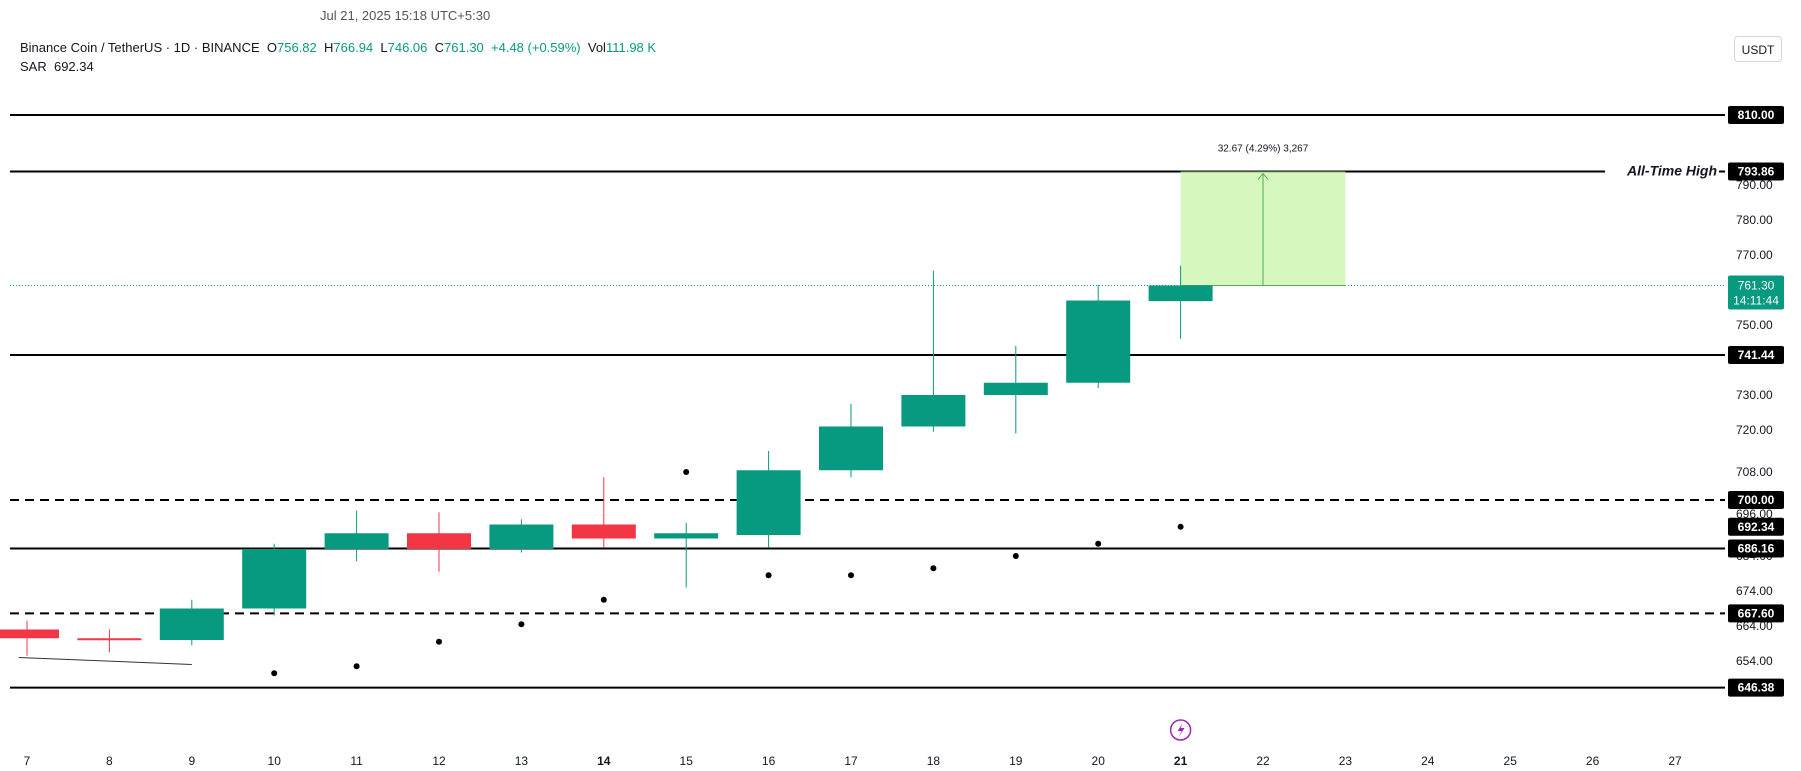 The image size is (1801, 771). I want to click on level-badge-810.00-bg, so click(1756, 115).